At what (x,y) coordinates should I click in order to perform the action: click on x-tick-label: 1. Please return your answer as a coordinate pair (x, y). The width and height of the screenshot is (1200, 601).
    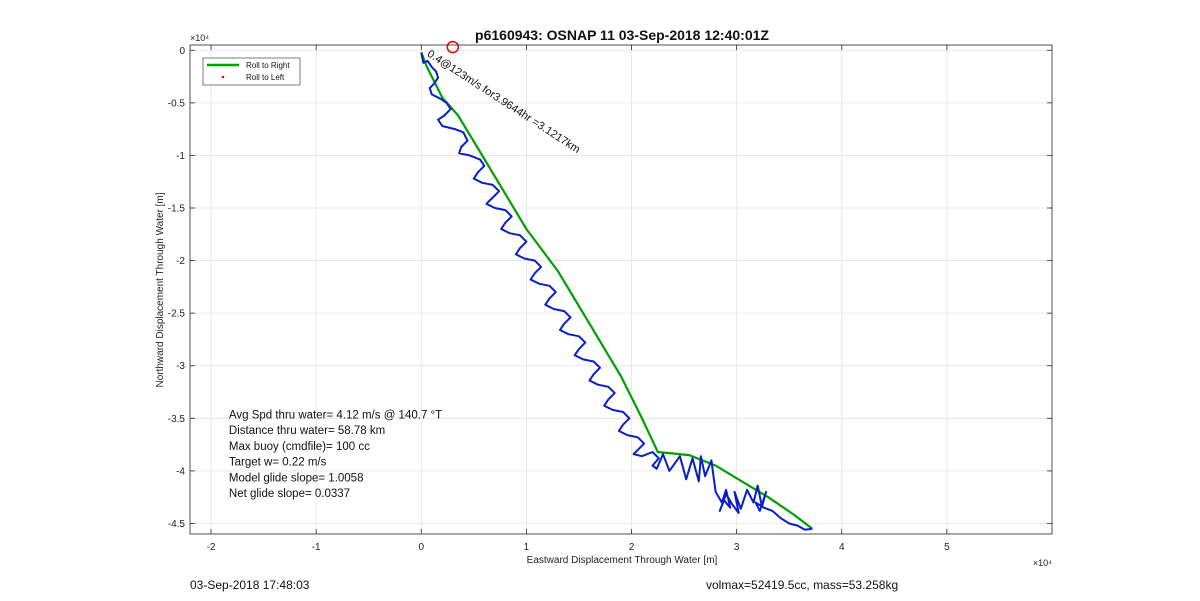
    Looking at the image, I should click on (527, 547).